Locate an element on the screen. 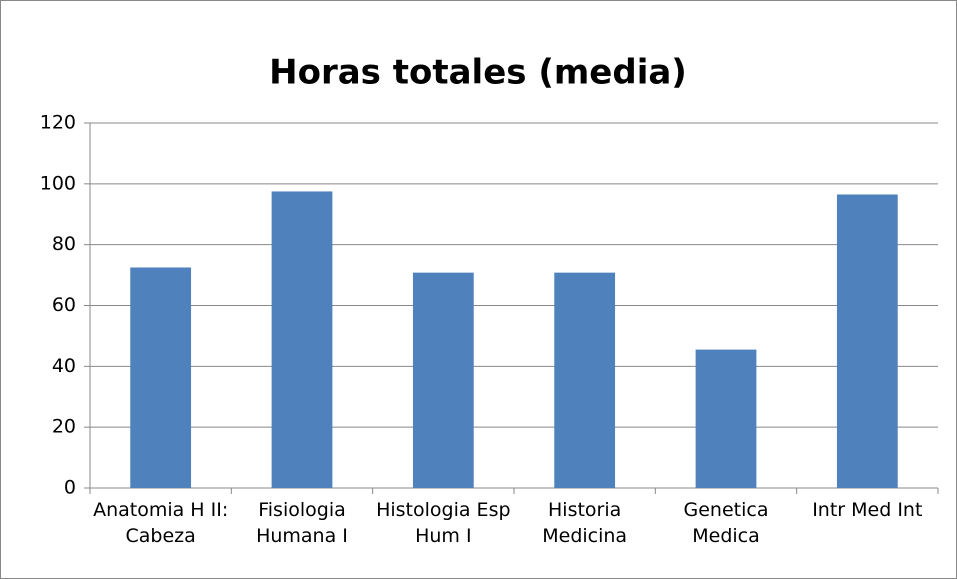 The width and height of the screenshot is (957, 579). x-tick-label-box: Histologia Esp Hum I is located at coordinates (443, 523).